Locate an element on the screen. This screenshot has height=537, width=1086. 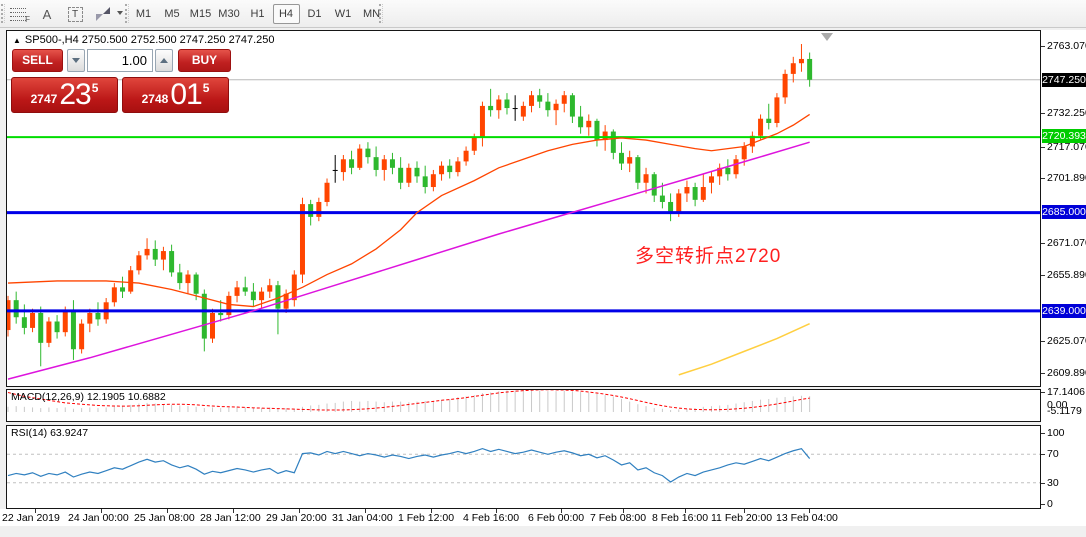
text-label-tool-button: A is located at coordinates (47, 14).